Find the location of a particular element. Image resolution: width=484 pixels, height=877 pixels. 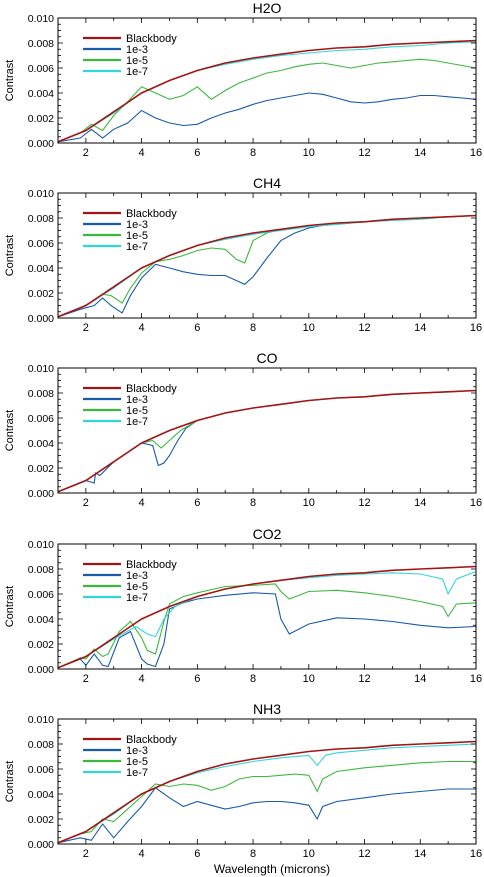

x-axis-label: Wavelength (microns) is located at coordinates (272, 869).